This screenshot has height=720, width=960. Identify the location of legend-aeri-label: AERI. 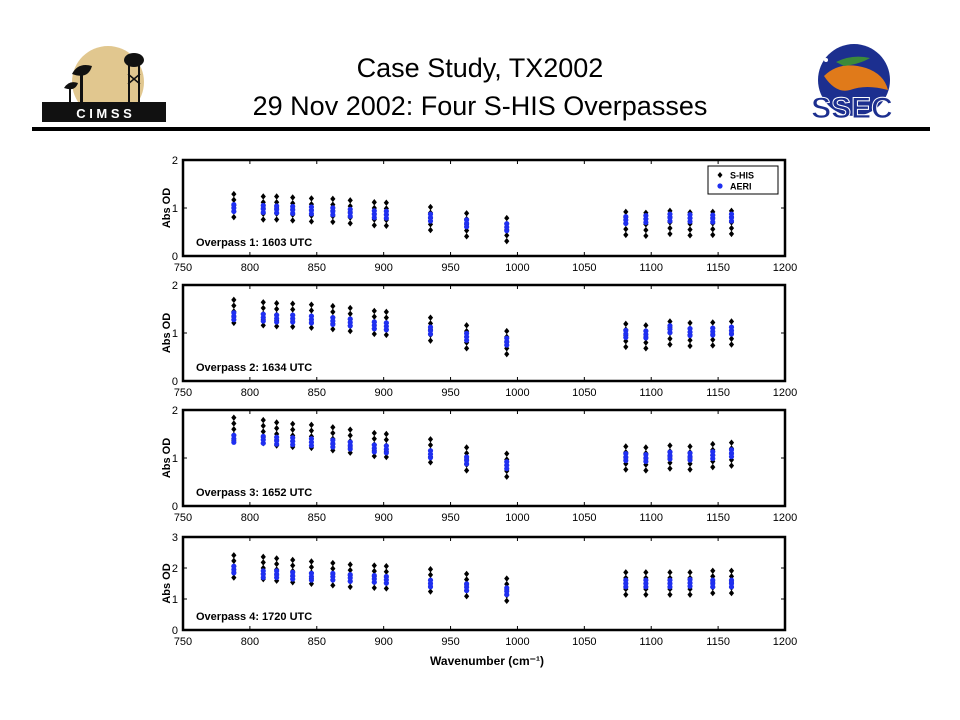
(741, 187).